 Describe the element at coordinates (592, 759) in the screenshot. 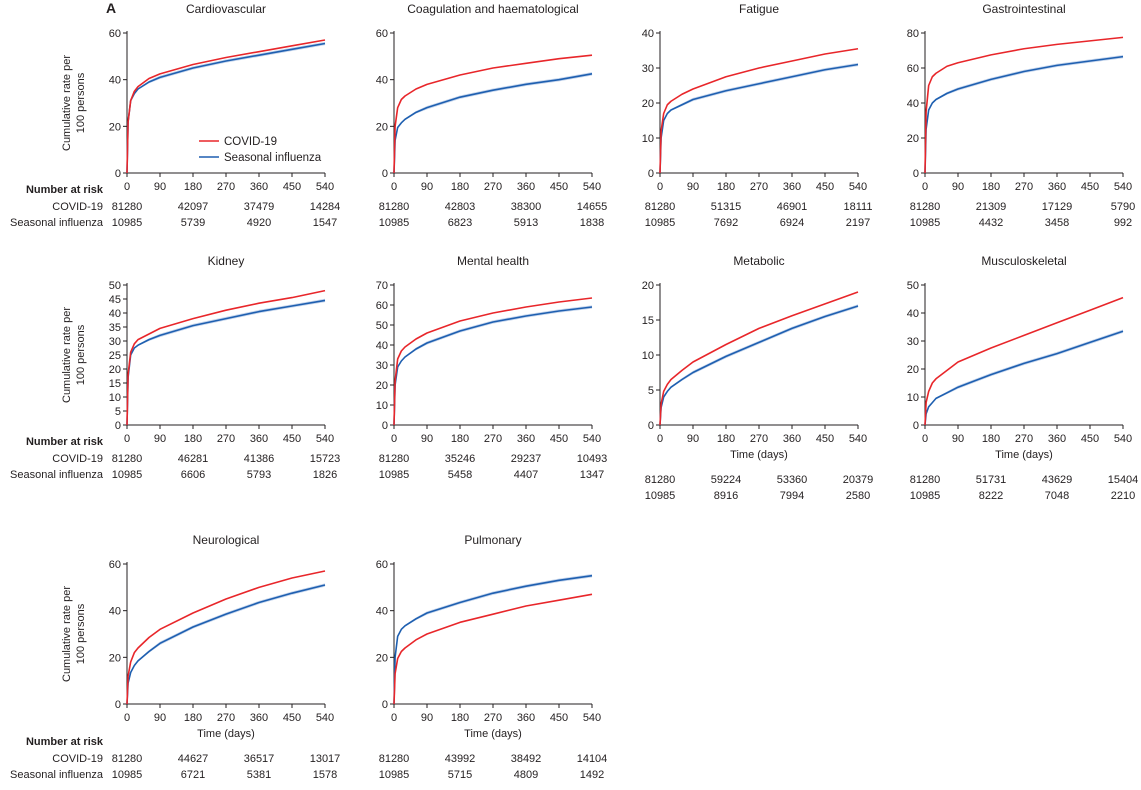

I see `risk-value-covid: 14104` at that location.